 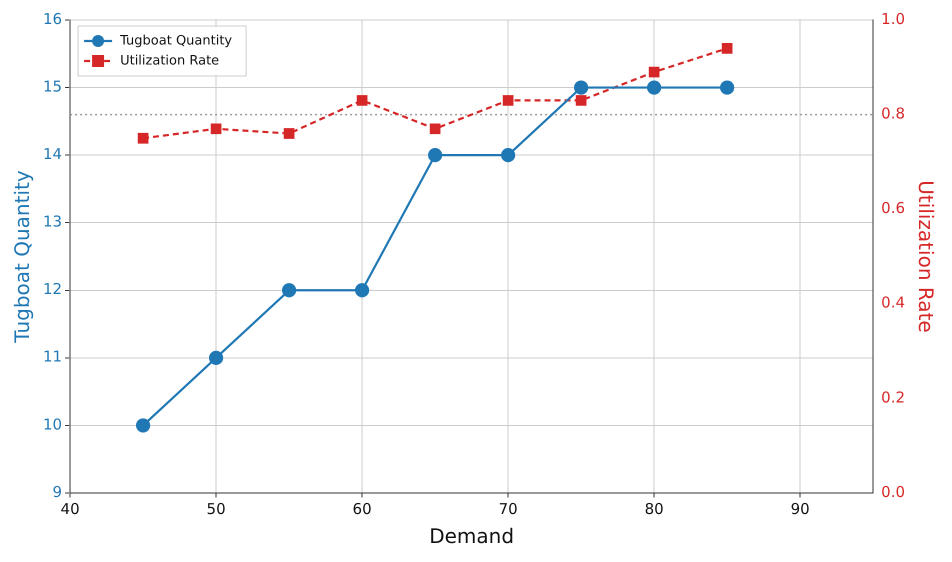 What do you see at coordinates (800, 509) in the screenshot?
I see `x-tick-label: 90` at bounding box center [800, 509].